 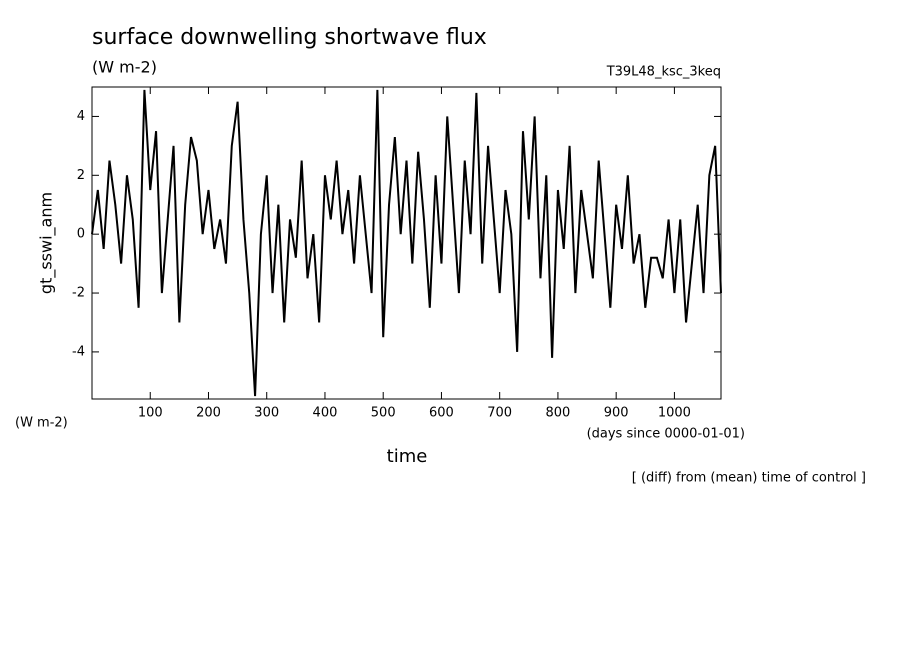 I want to click on x-tick-label: 1000, so click(x=674, y=413).